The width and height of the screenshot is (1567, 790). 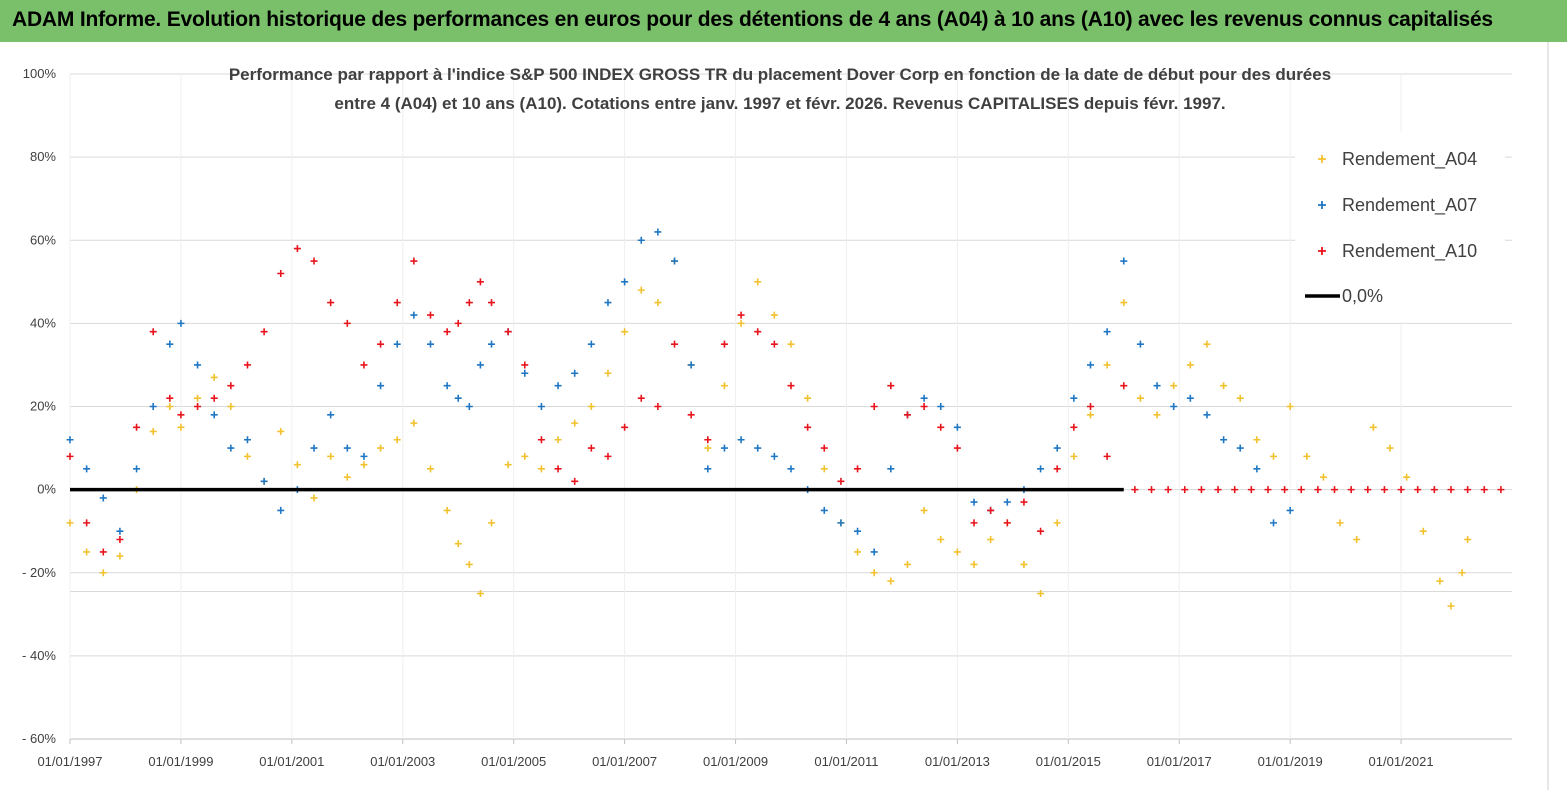 What do you see at coordinates (1290, 761) in the screenshot?
I see `x-tick-label: 01/01/2019` at bounding box center [1290, 761].